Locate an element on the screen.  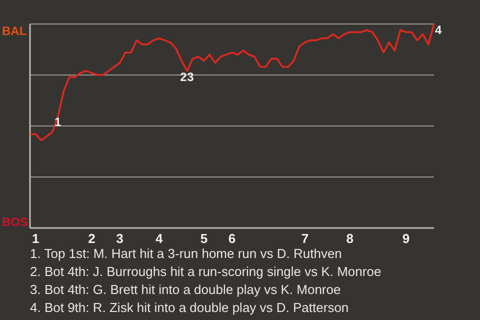
annotation: 4 is located at coordinates (438, 30).